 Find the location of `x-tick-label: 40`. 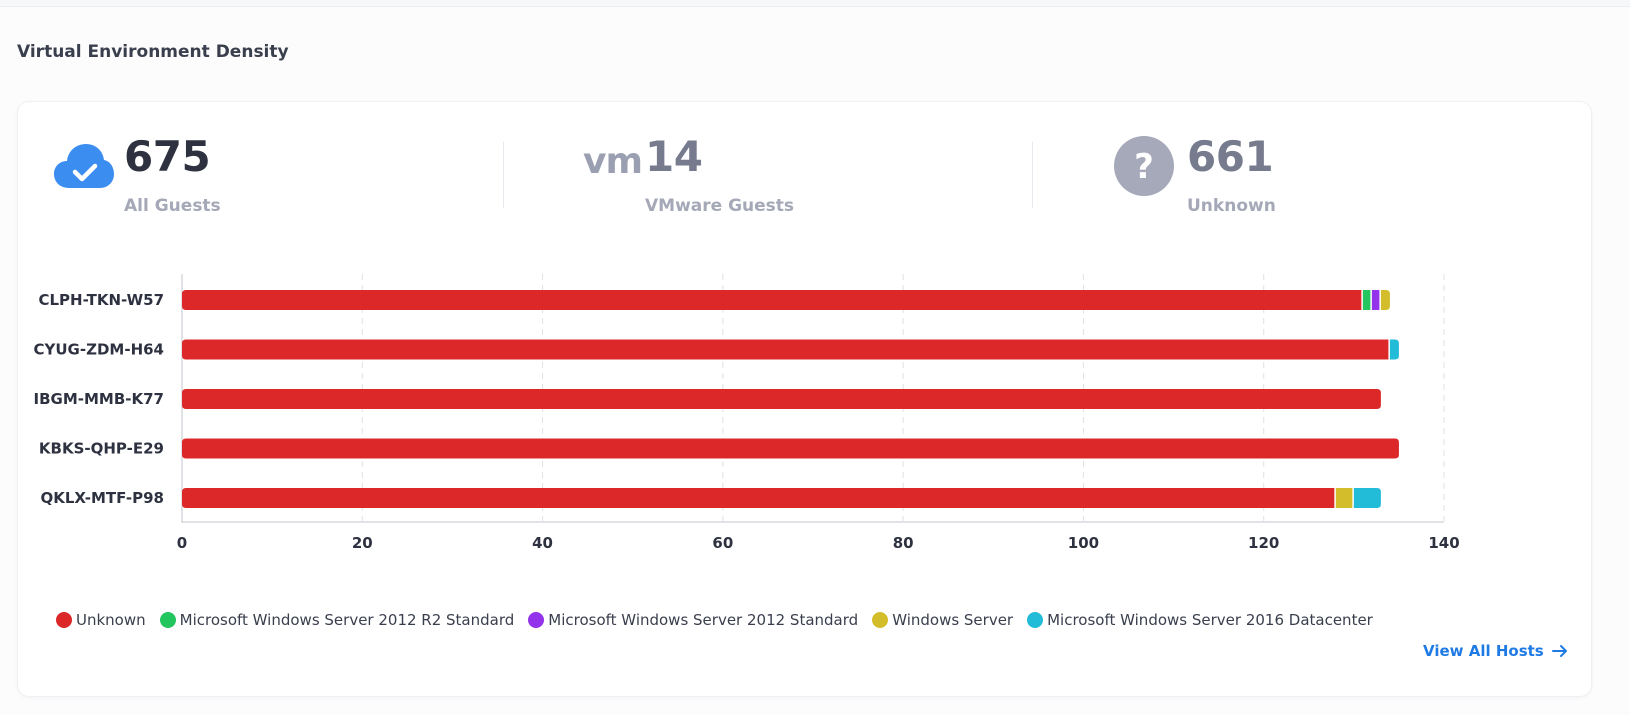

x-tick-label: 40 is located at coordinates (542, 543).